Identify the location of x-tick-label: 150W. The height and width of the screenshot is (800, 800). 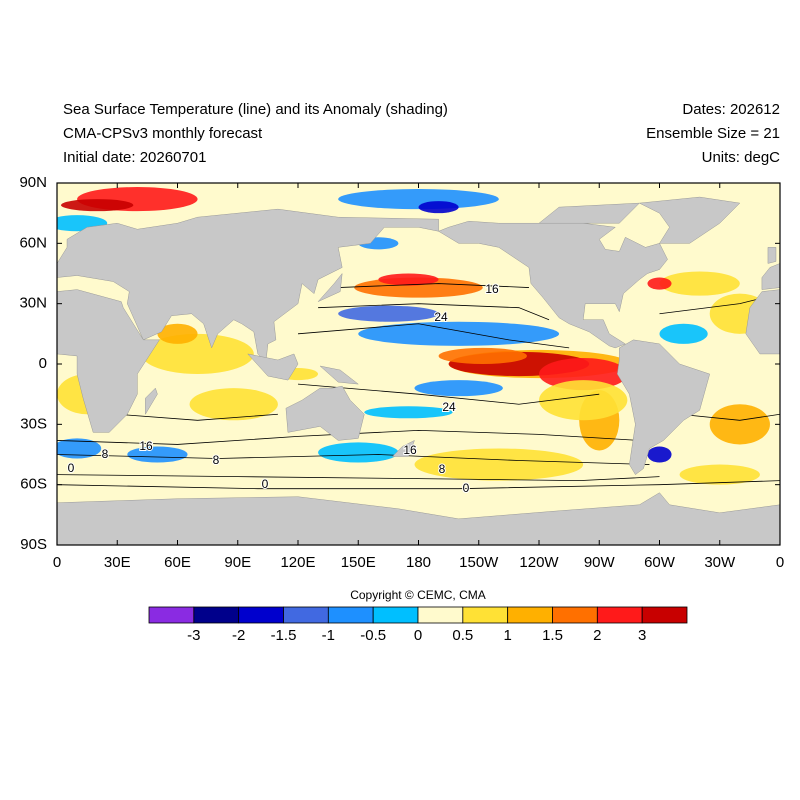
(479, 562).